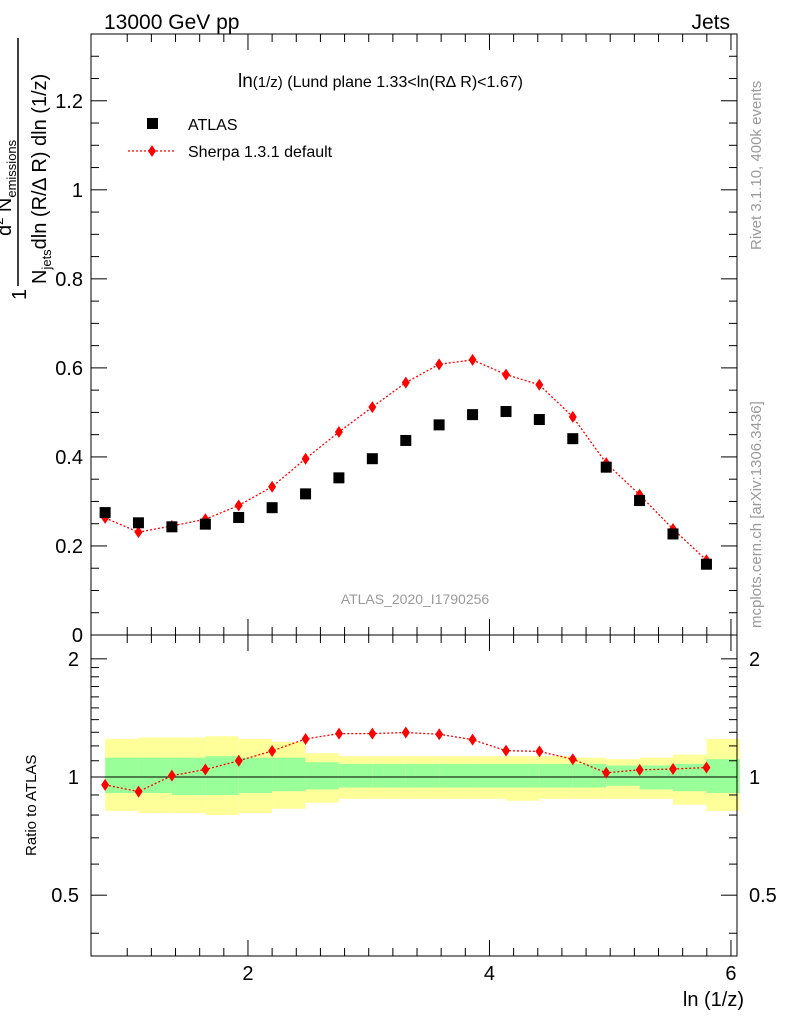  I want to click on uncertainty-bands, so click(422, 776).